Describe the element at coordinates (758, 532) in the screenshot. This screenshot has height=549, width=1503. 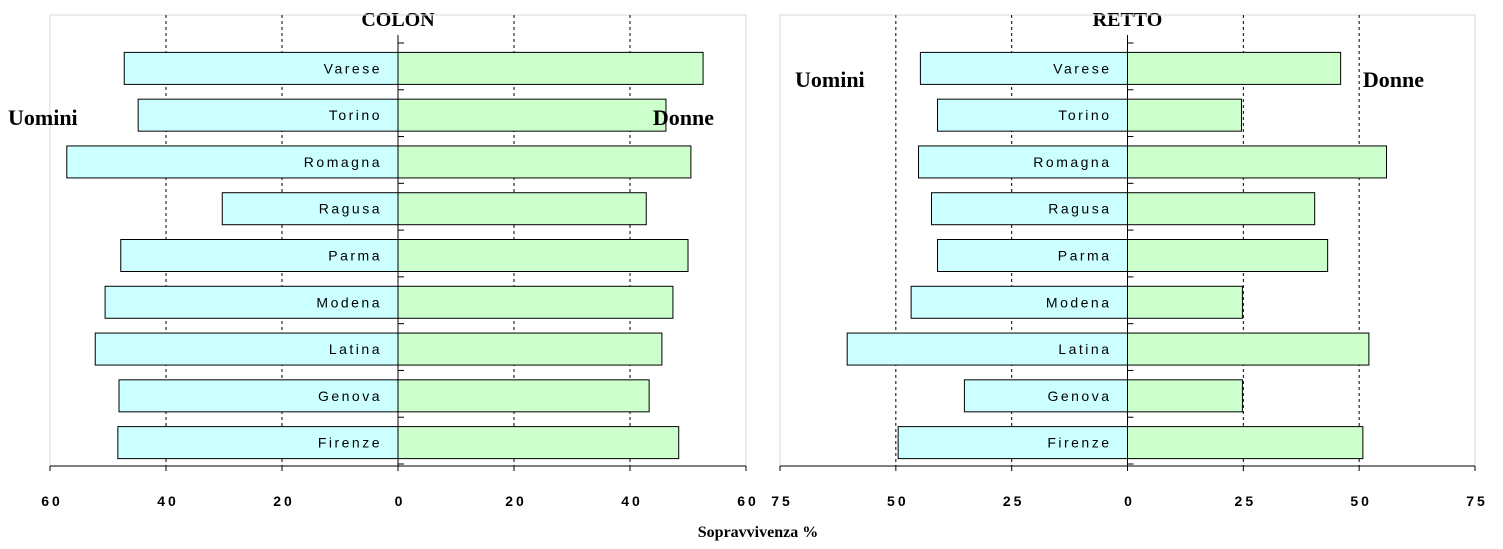
I see `x-axis-label: Sopravvivenza %` at that location.